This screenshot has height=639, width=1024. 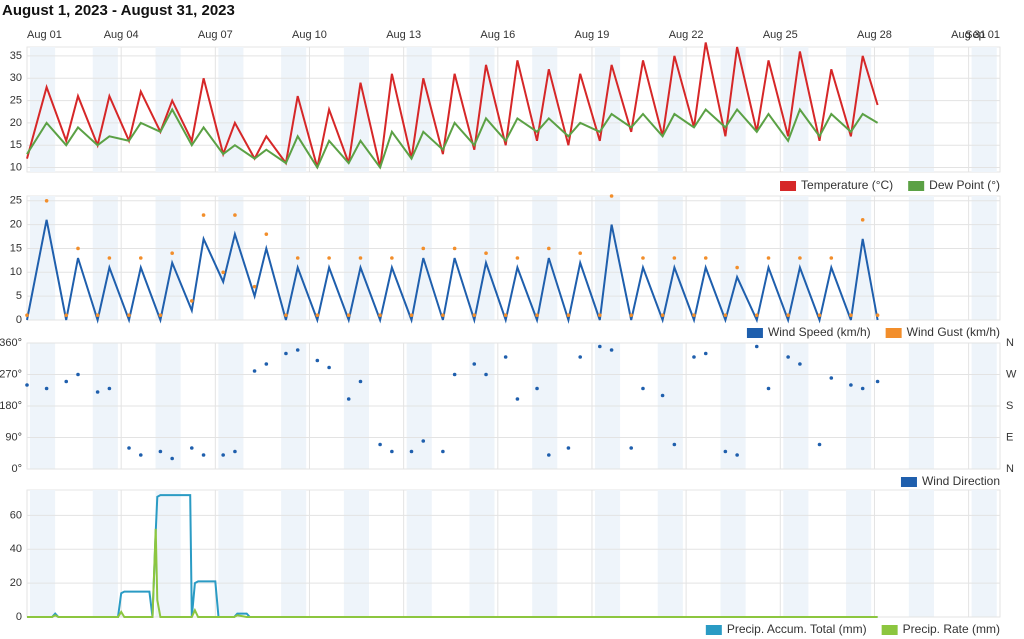 What do you see at coordinates (1011, 374) in the screenshot?
I see `y2-tick-label: W` at bounding box center [1011, 374].